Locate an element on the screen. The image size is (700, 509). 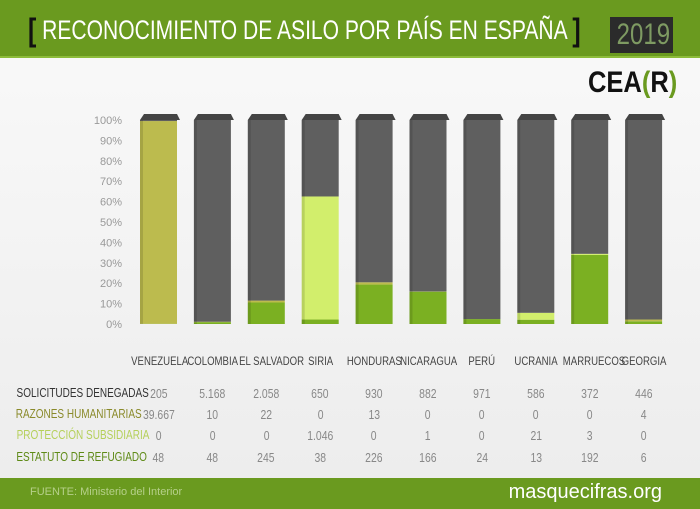
x-tick-label-text: PERÚ is located at coordinates (482, 361).